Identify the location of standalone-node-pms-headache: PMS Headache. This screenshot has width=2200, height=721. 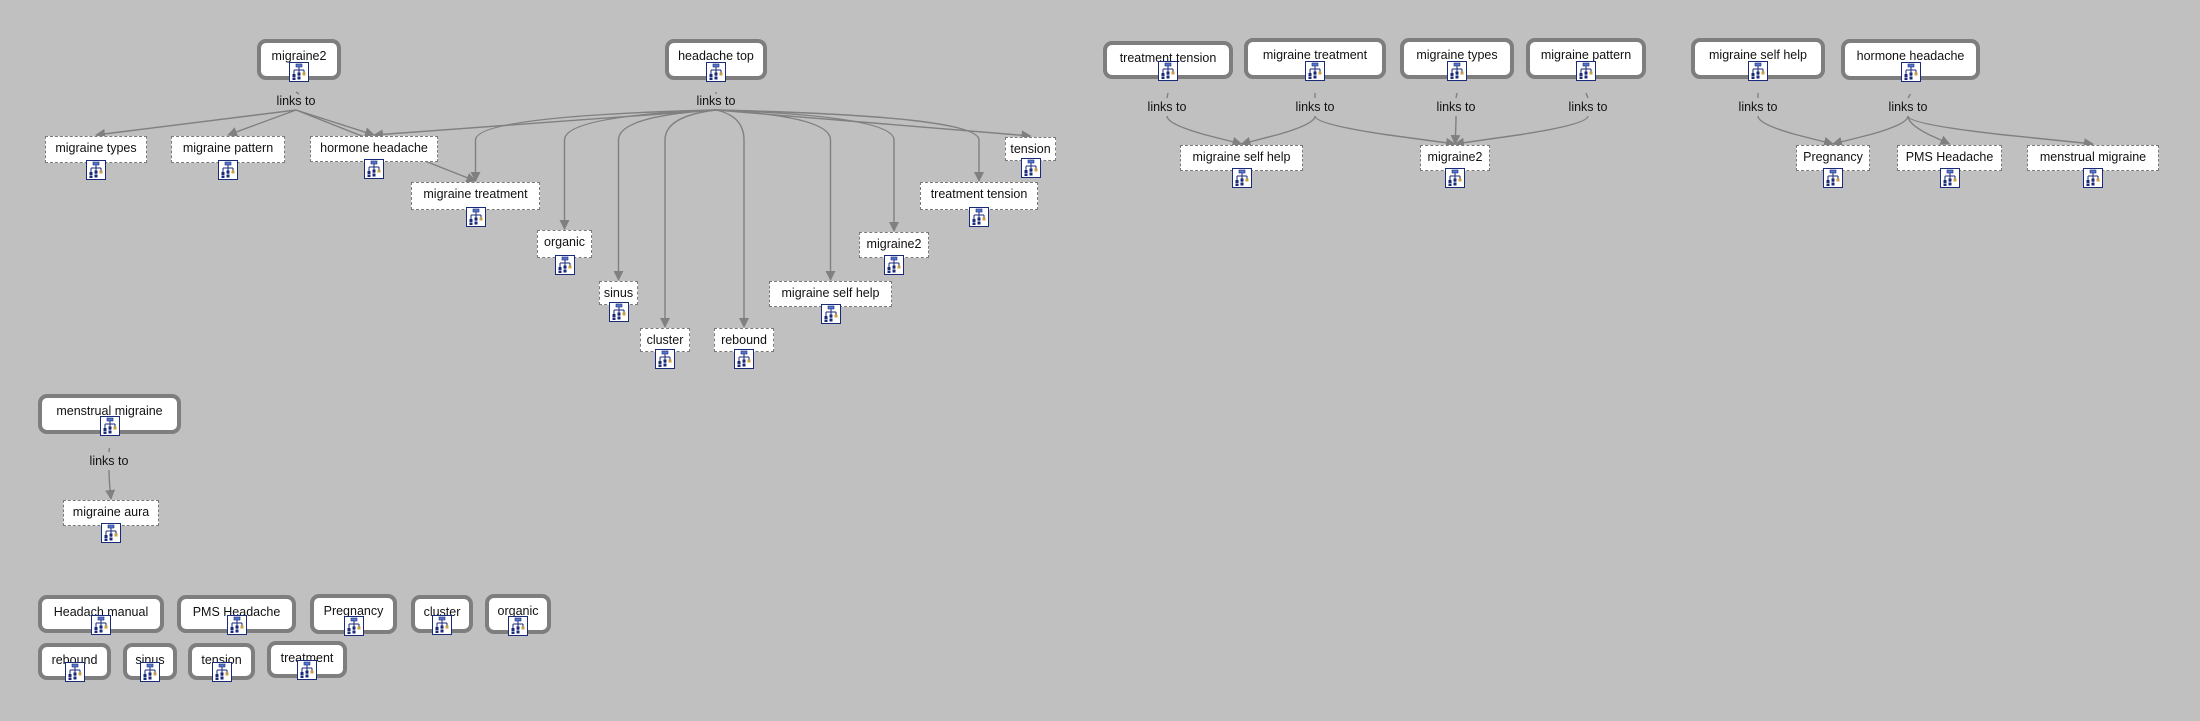
(236, 615).